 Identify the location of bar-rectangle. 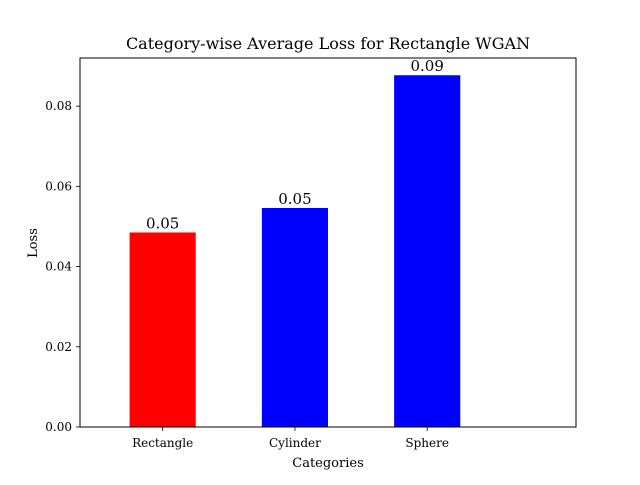
(162, 329).